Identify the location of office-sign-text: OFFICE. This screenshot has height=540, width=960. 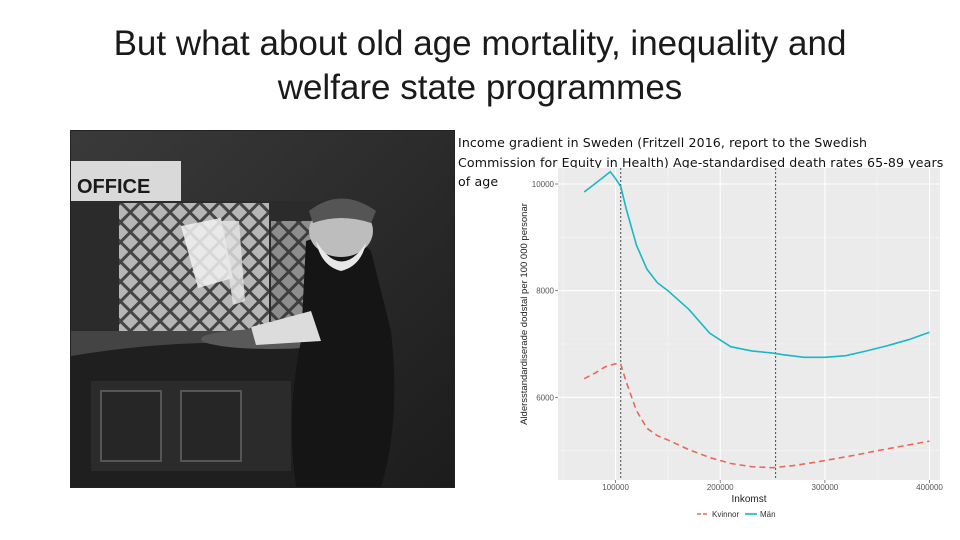
(113, 187).